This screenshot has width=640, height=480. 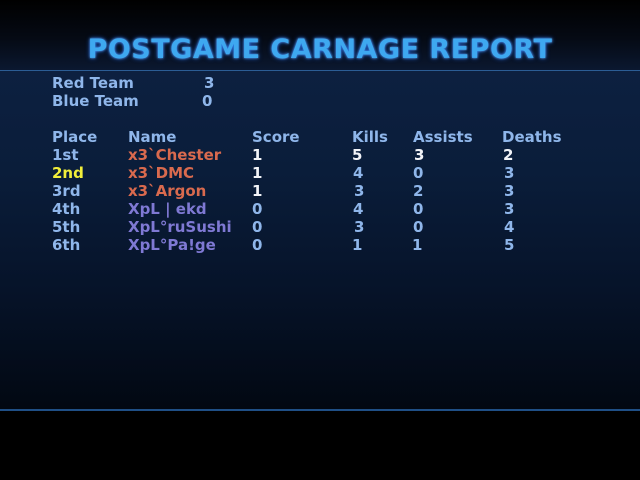 What do you see at coordinates (509, 227) in the screenshot?
I see `player-deaths: 4` at bounding box center [509, 227].